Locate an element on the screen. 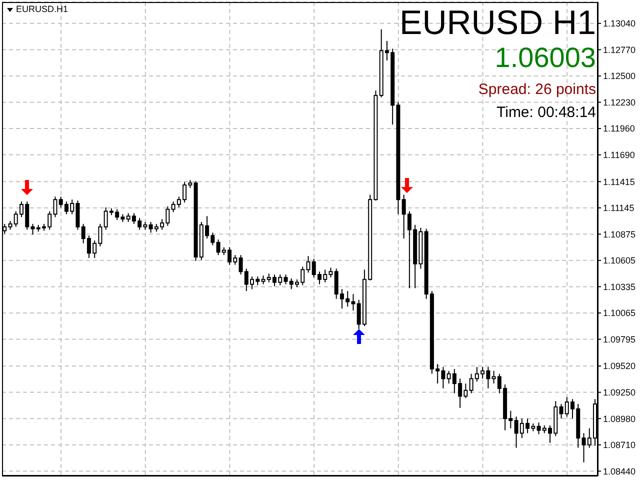  y-tick-label: 1.08710 is located at coordinates (619, 445).